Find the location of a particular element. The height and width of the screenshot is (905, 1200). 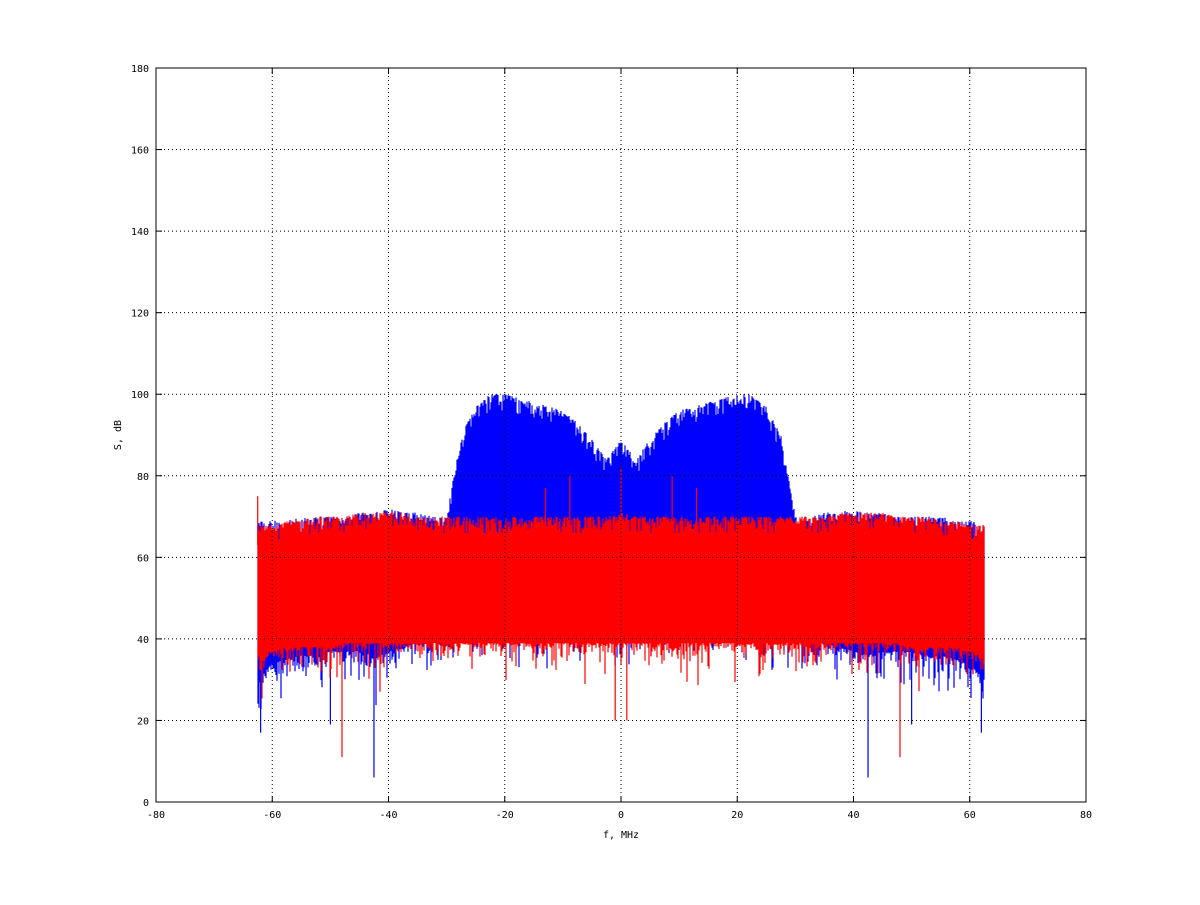

y-tick-label: 20 is located at coordinates (143, 721).